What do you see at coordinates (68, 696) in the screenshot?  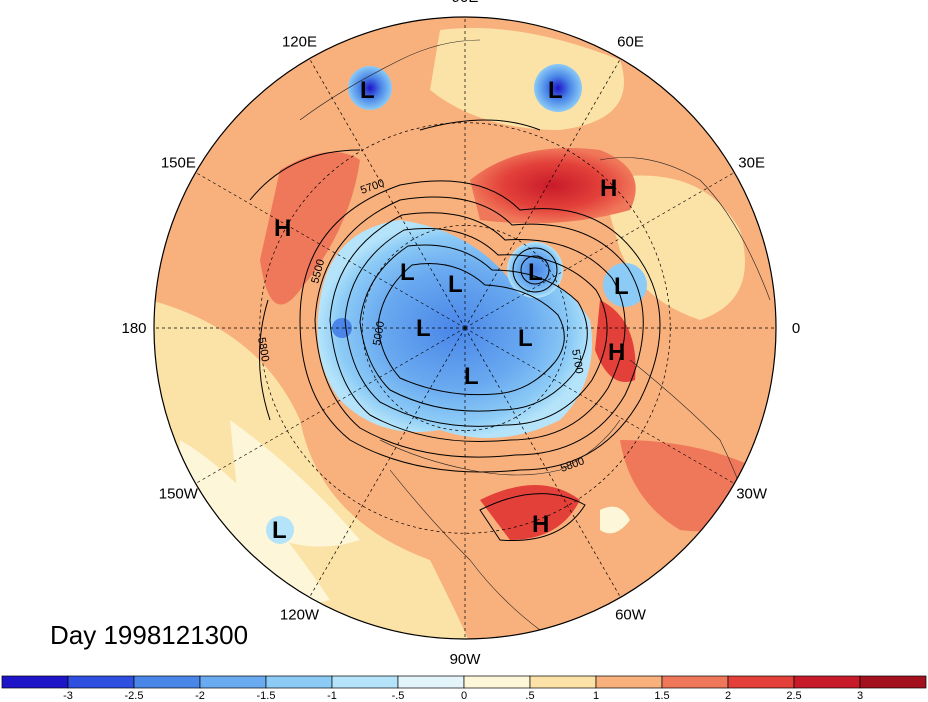 I see `colorbar-tick-label: -3` at bounding box center [68, 696].